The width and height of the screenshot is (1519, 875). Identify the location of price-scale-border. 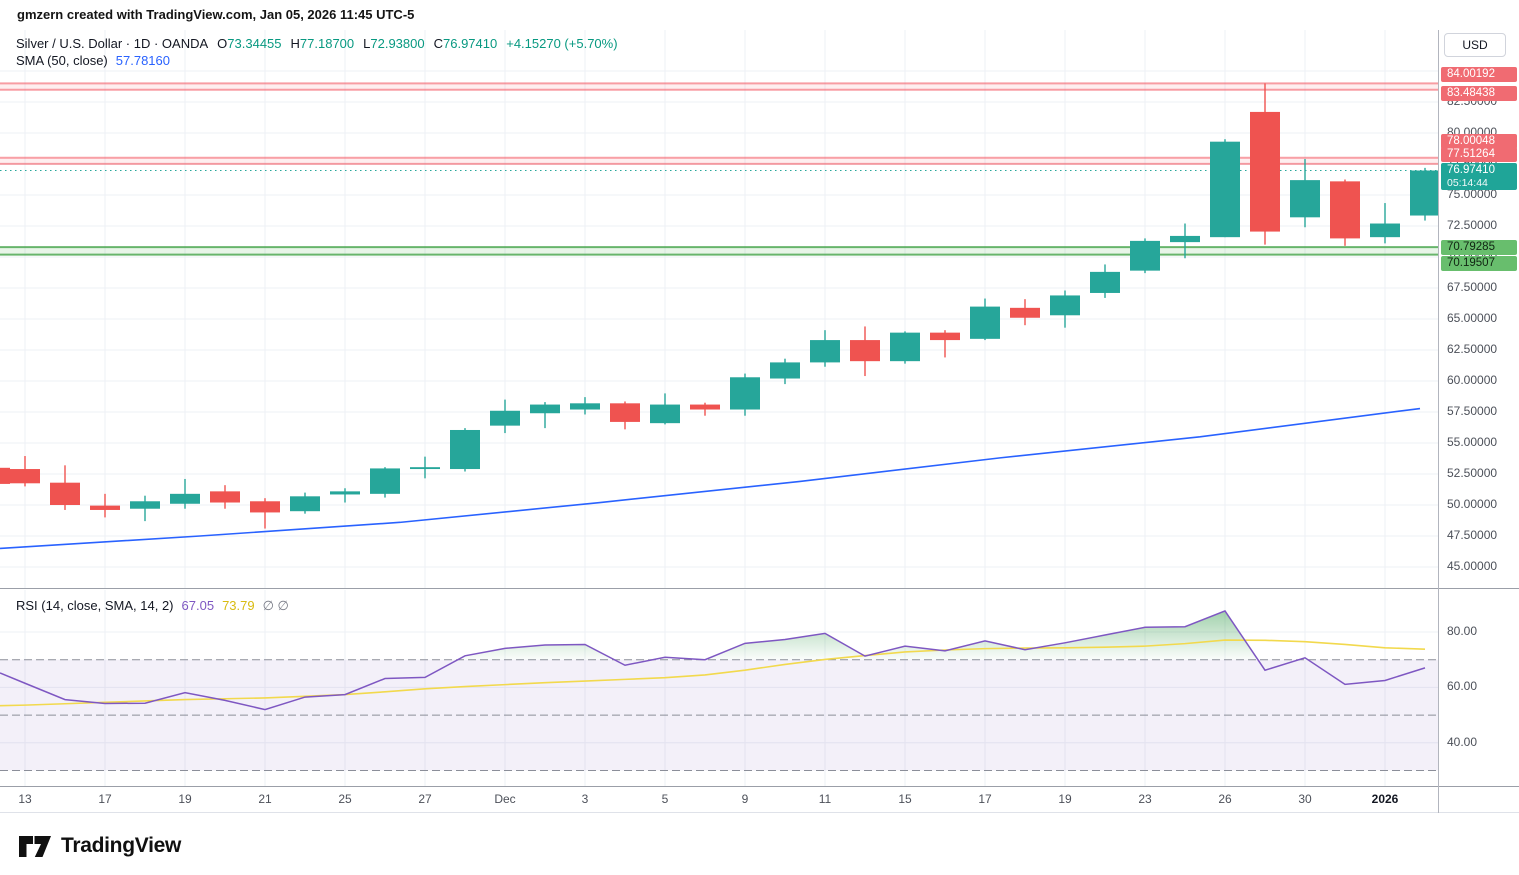
(1438, 421).